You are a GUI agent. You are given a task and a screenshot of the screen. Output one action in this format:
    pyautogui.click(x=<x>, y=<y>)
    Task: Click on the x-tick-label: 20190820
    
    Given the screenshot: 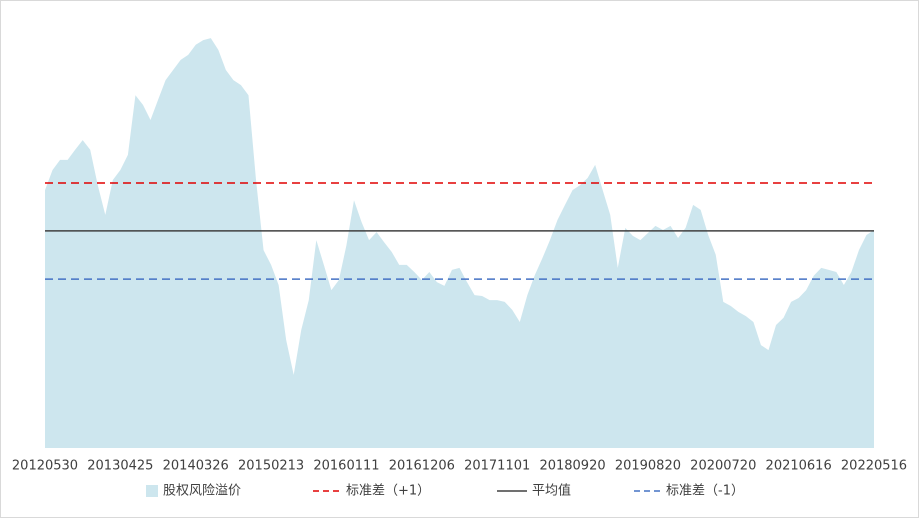 What is the action you would take?
    pyautogui.click(x=648, y=466)
    